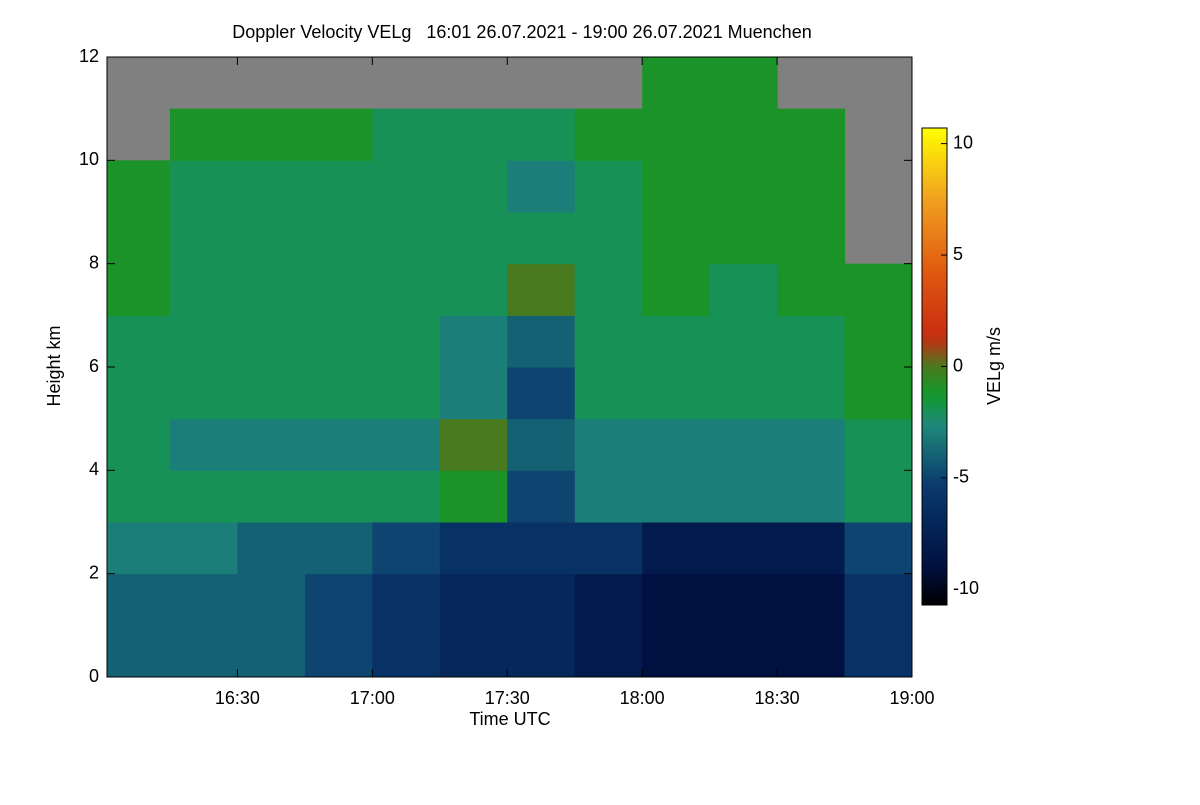 The height and width of the screenshot is (805, 1200). What do you see at coordinates (994, 366) in the screenshot?
I see `colorbar-label: VELg m/s` at bounding box center [994, 366].